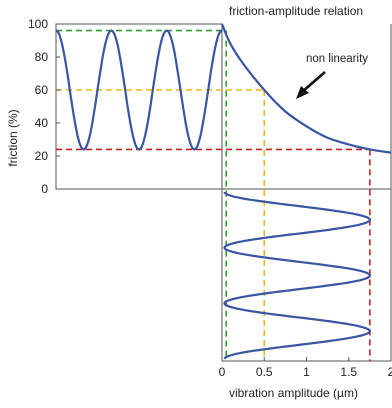 This screenshot has height=408, width=392. What do you see at coordinates (296, 11) in the screenshot?
I see `chart-title: friction-amplitude relation` at bounding box center [296, 11].